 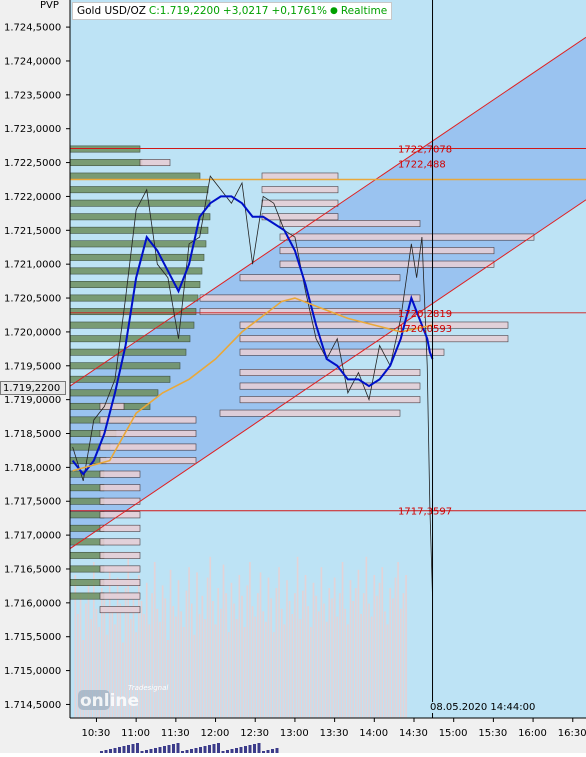 What do you see at coordinates (245, 11) in the screenshot?
I see `change-abs: +3,0217` at bounding box center [245, 11].